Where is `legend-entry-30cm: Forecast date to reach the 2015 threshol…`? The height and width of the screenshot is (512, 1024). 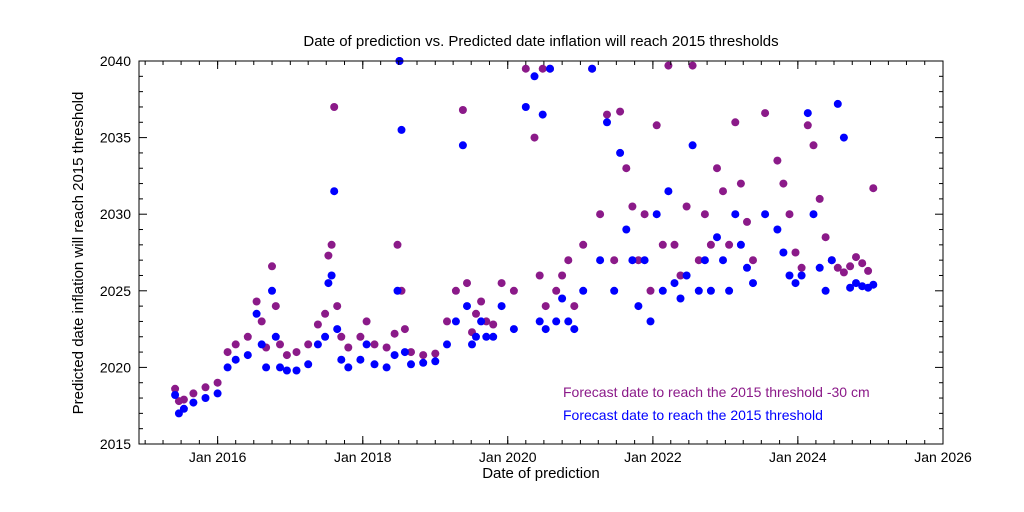
legend-entry-30cm: Forecast date to reach the 2015 threshol… is located at coordinates (716, 392).